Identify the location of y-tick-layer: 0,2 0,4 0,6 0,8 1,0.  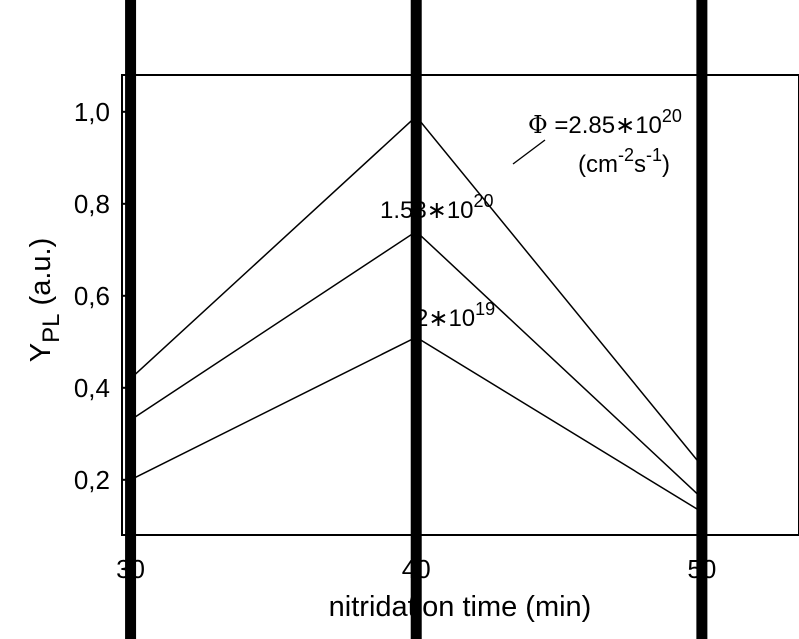
(102, 296).